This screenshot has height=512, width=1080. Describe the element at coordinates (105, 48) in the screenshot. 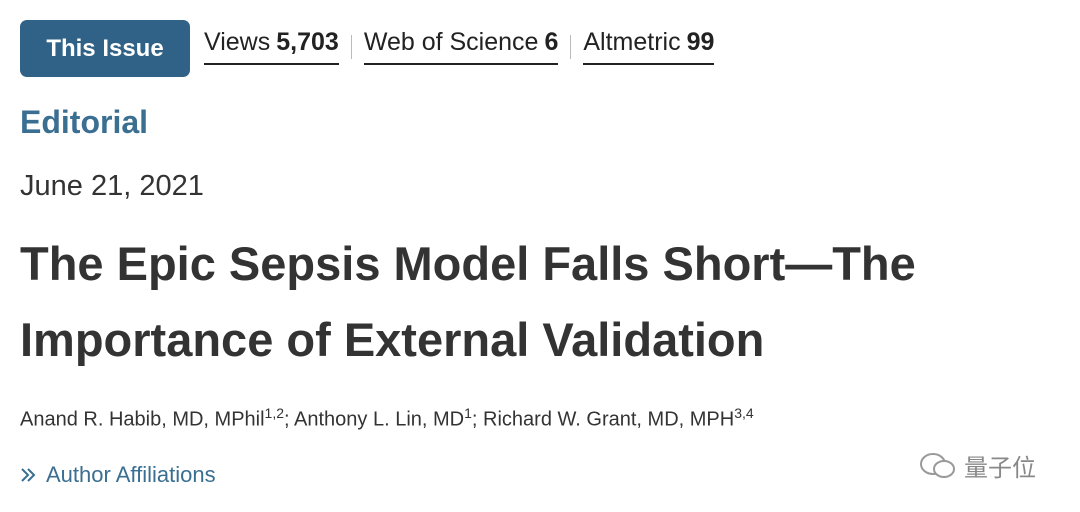

I see `this-issue-button: This Issue` at that location.